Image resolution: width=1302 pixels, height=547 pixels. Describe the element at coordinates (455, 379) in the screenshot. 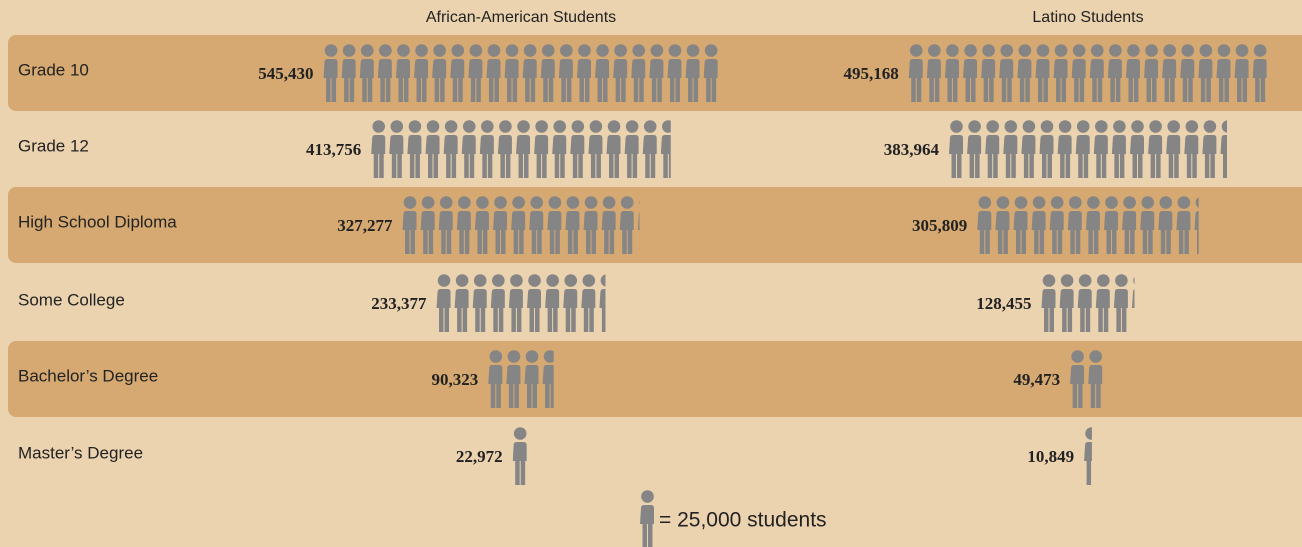

I see `value-label: 90,323` at that location.